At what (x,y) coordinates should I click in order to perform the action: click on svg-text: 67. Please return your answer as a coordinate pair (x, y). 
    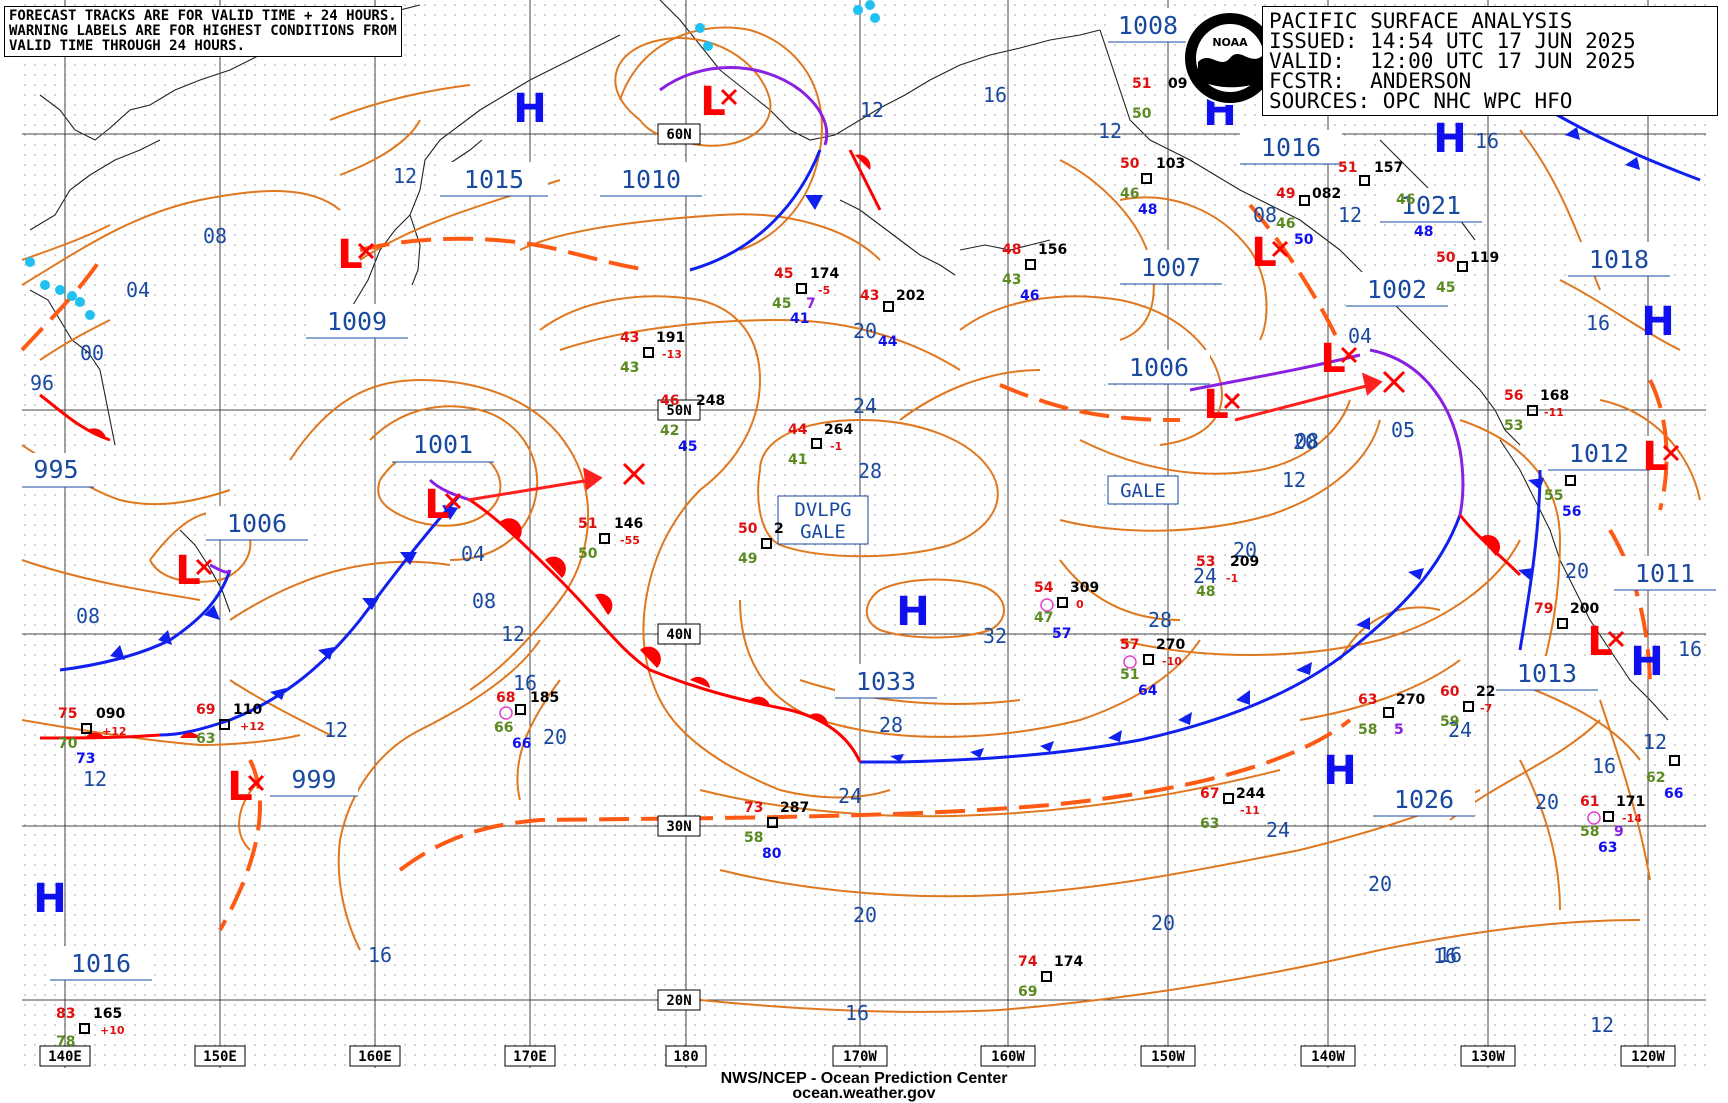
    Looking at the image, I should click on (1209, 794).